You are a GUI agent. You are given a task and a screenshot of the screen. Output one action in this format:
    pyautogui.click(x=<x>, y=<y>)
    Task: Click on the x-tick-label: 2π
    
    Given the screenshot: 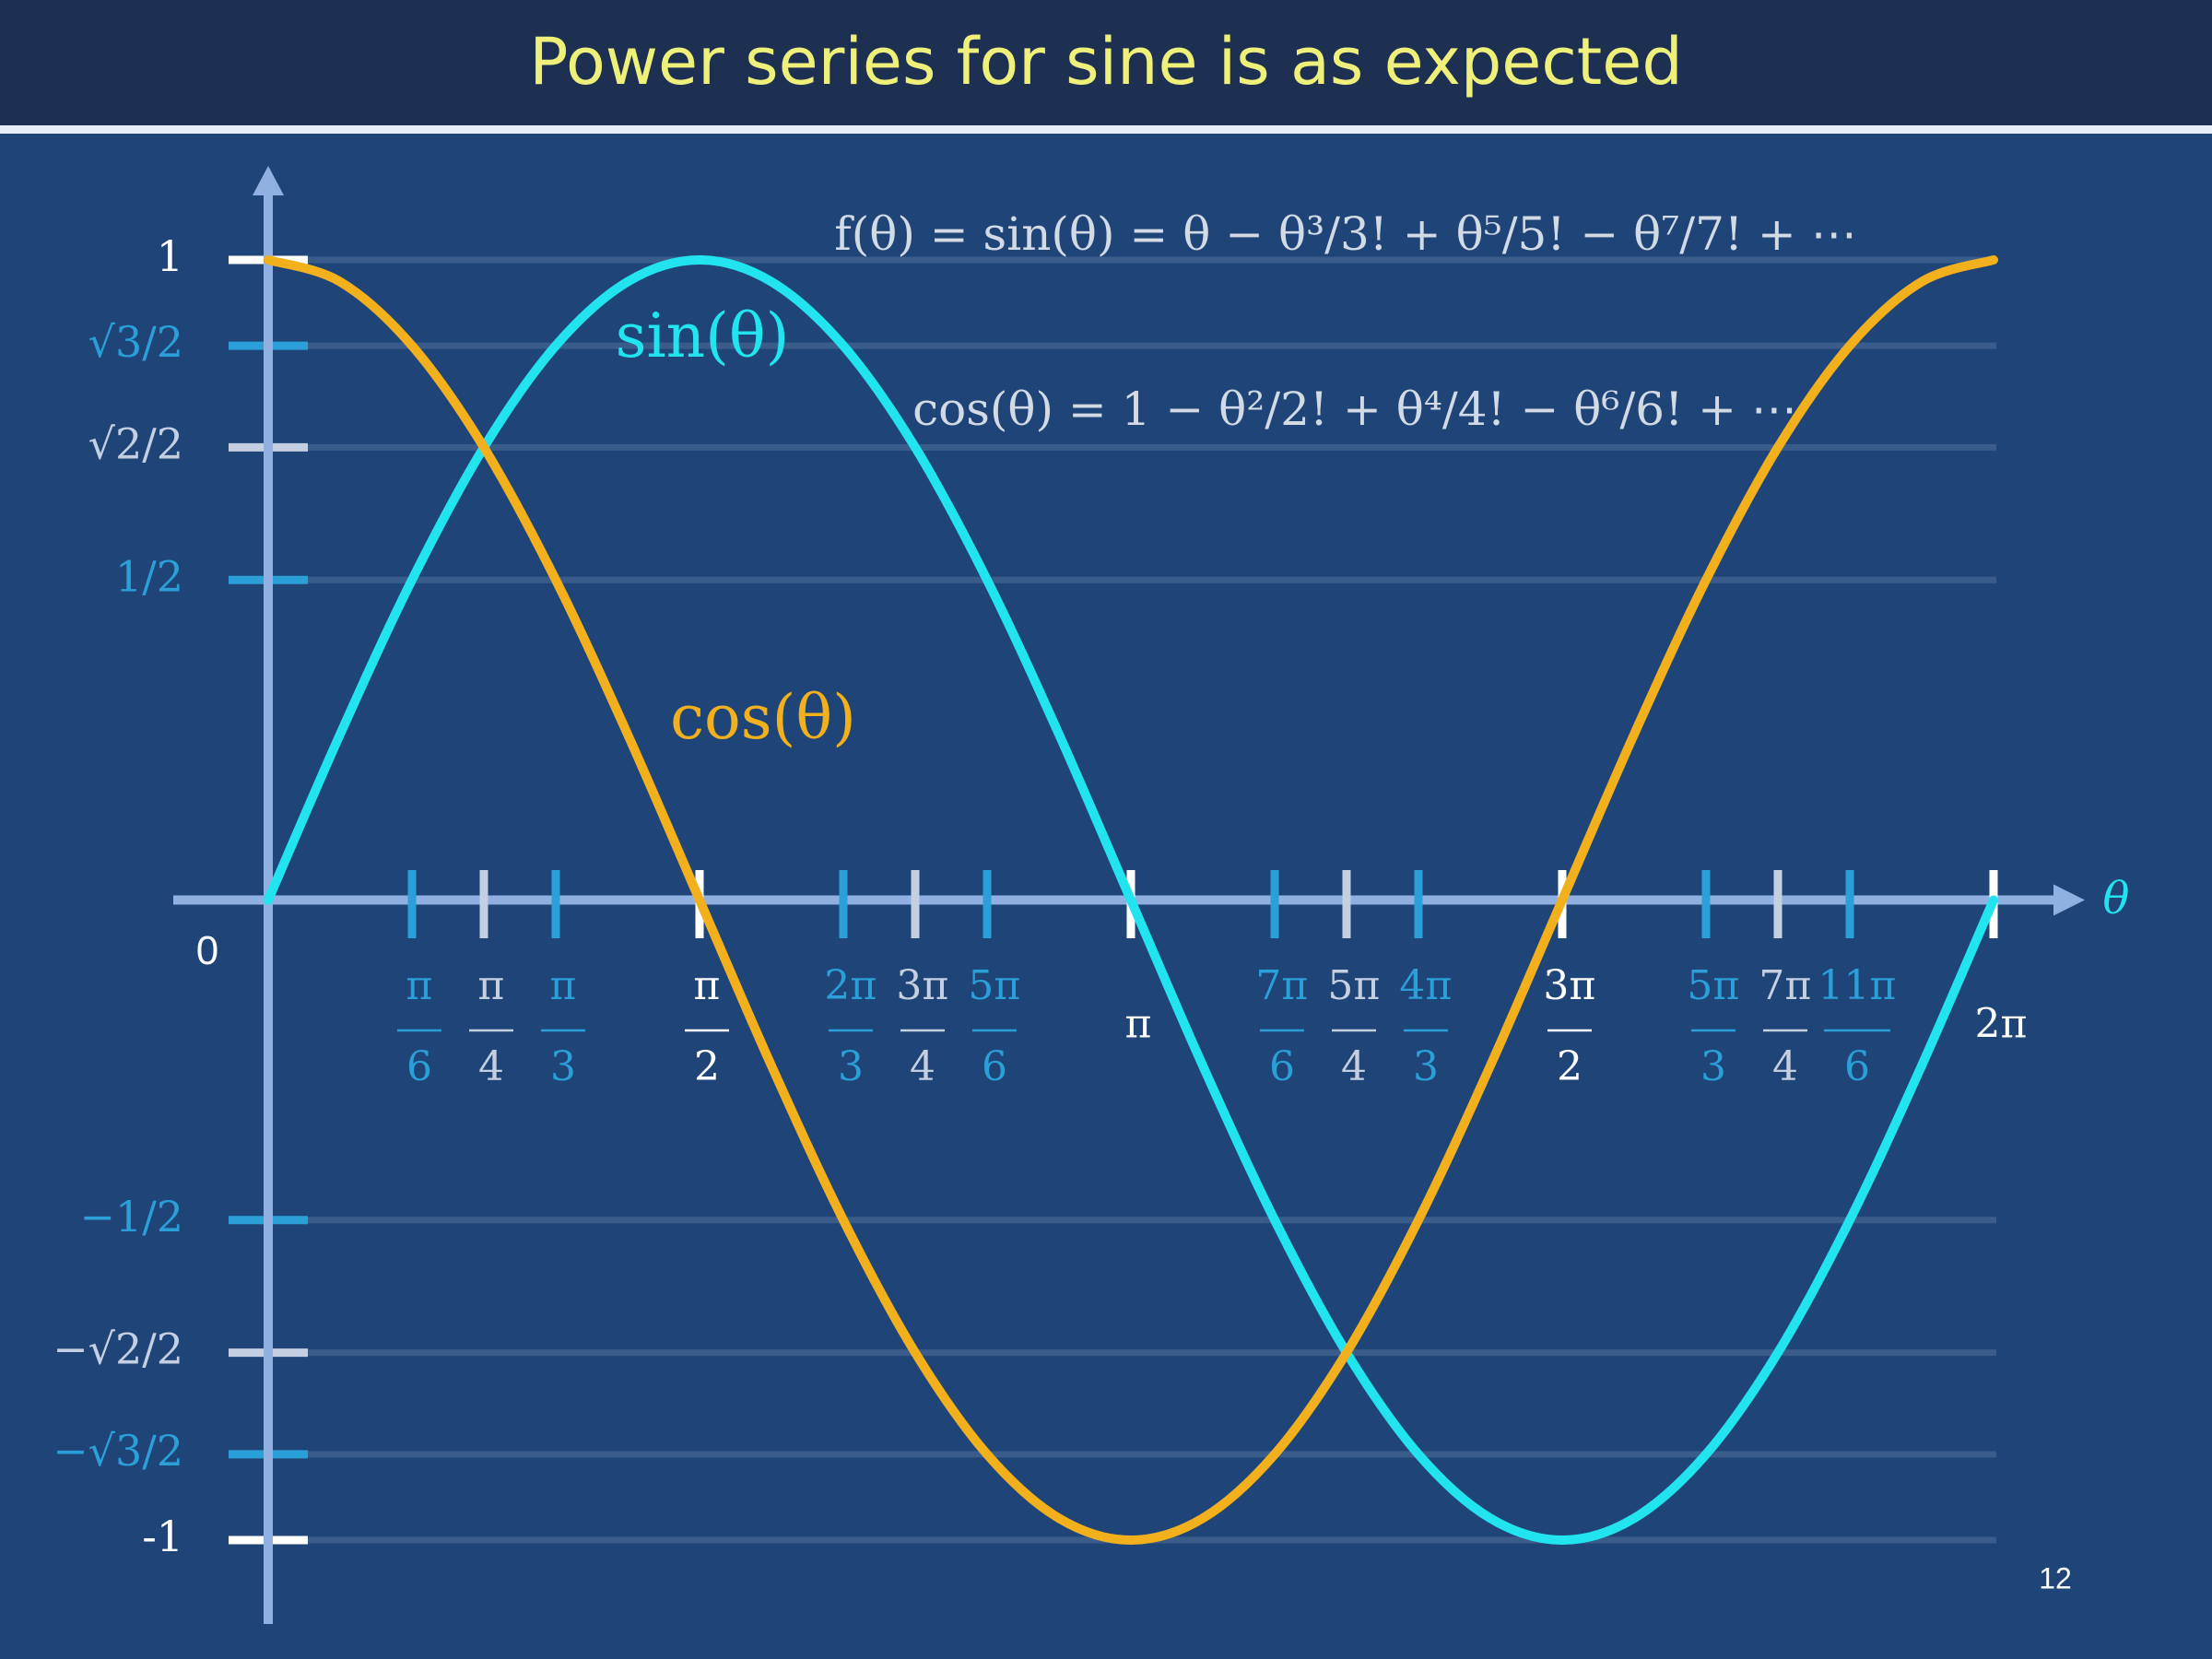 What is the action you would take?
    pyautogui.click(x=2001, y=1024)
    